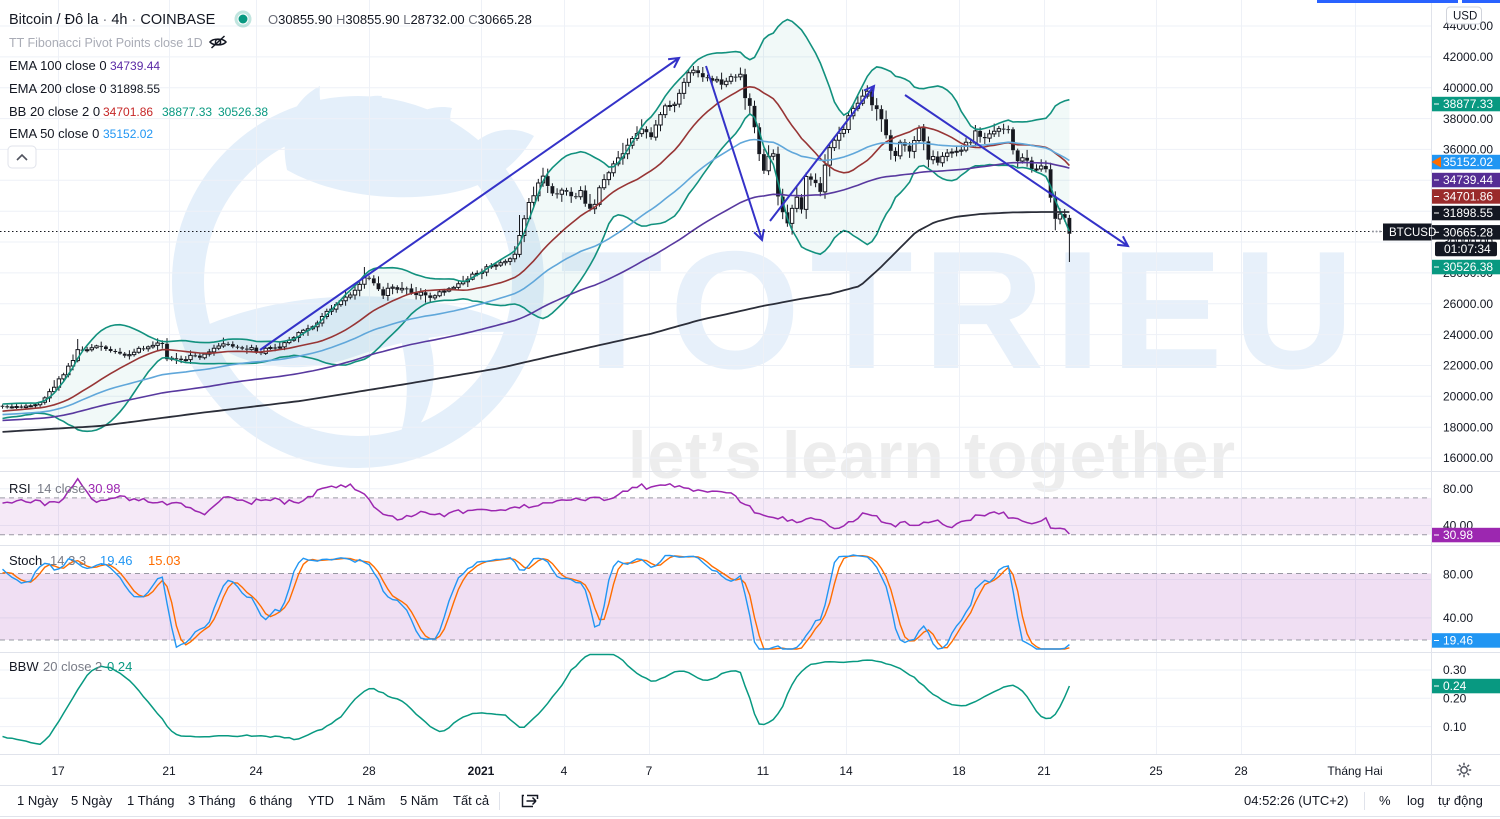  Describe the element at coordinates (1156, 771) in the screenshot. I see `svg-text: 25` at that location.